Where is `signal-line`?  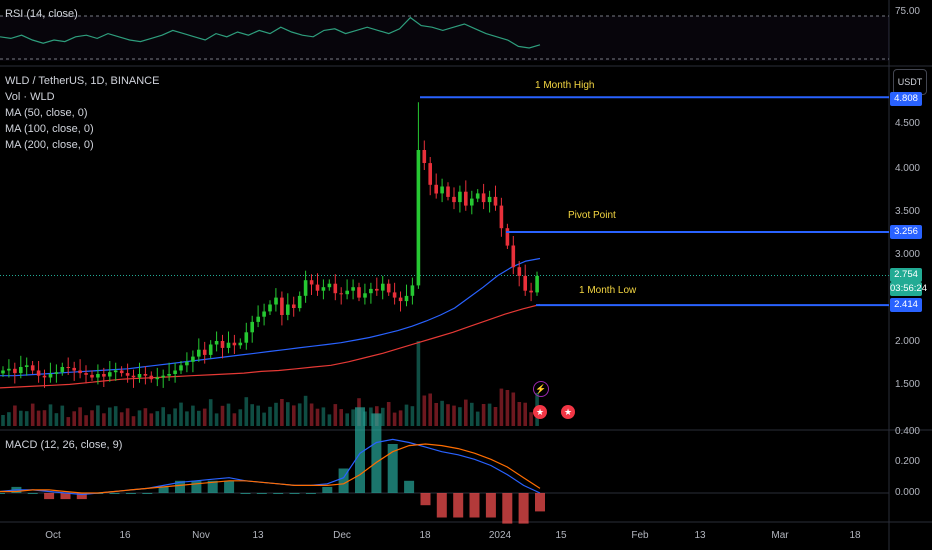 signal-line is located at coordinates (270, 468).